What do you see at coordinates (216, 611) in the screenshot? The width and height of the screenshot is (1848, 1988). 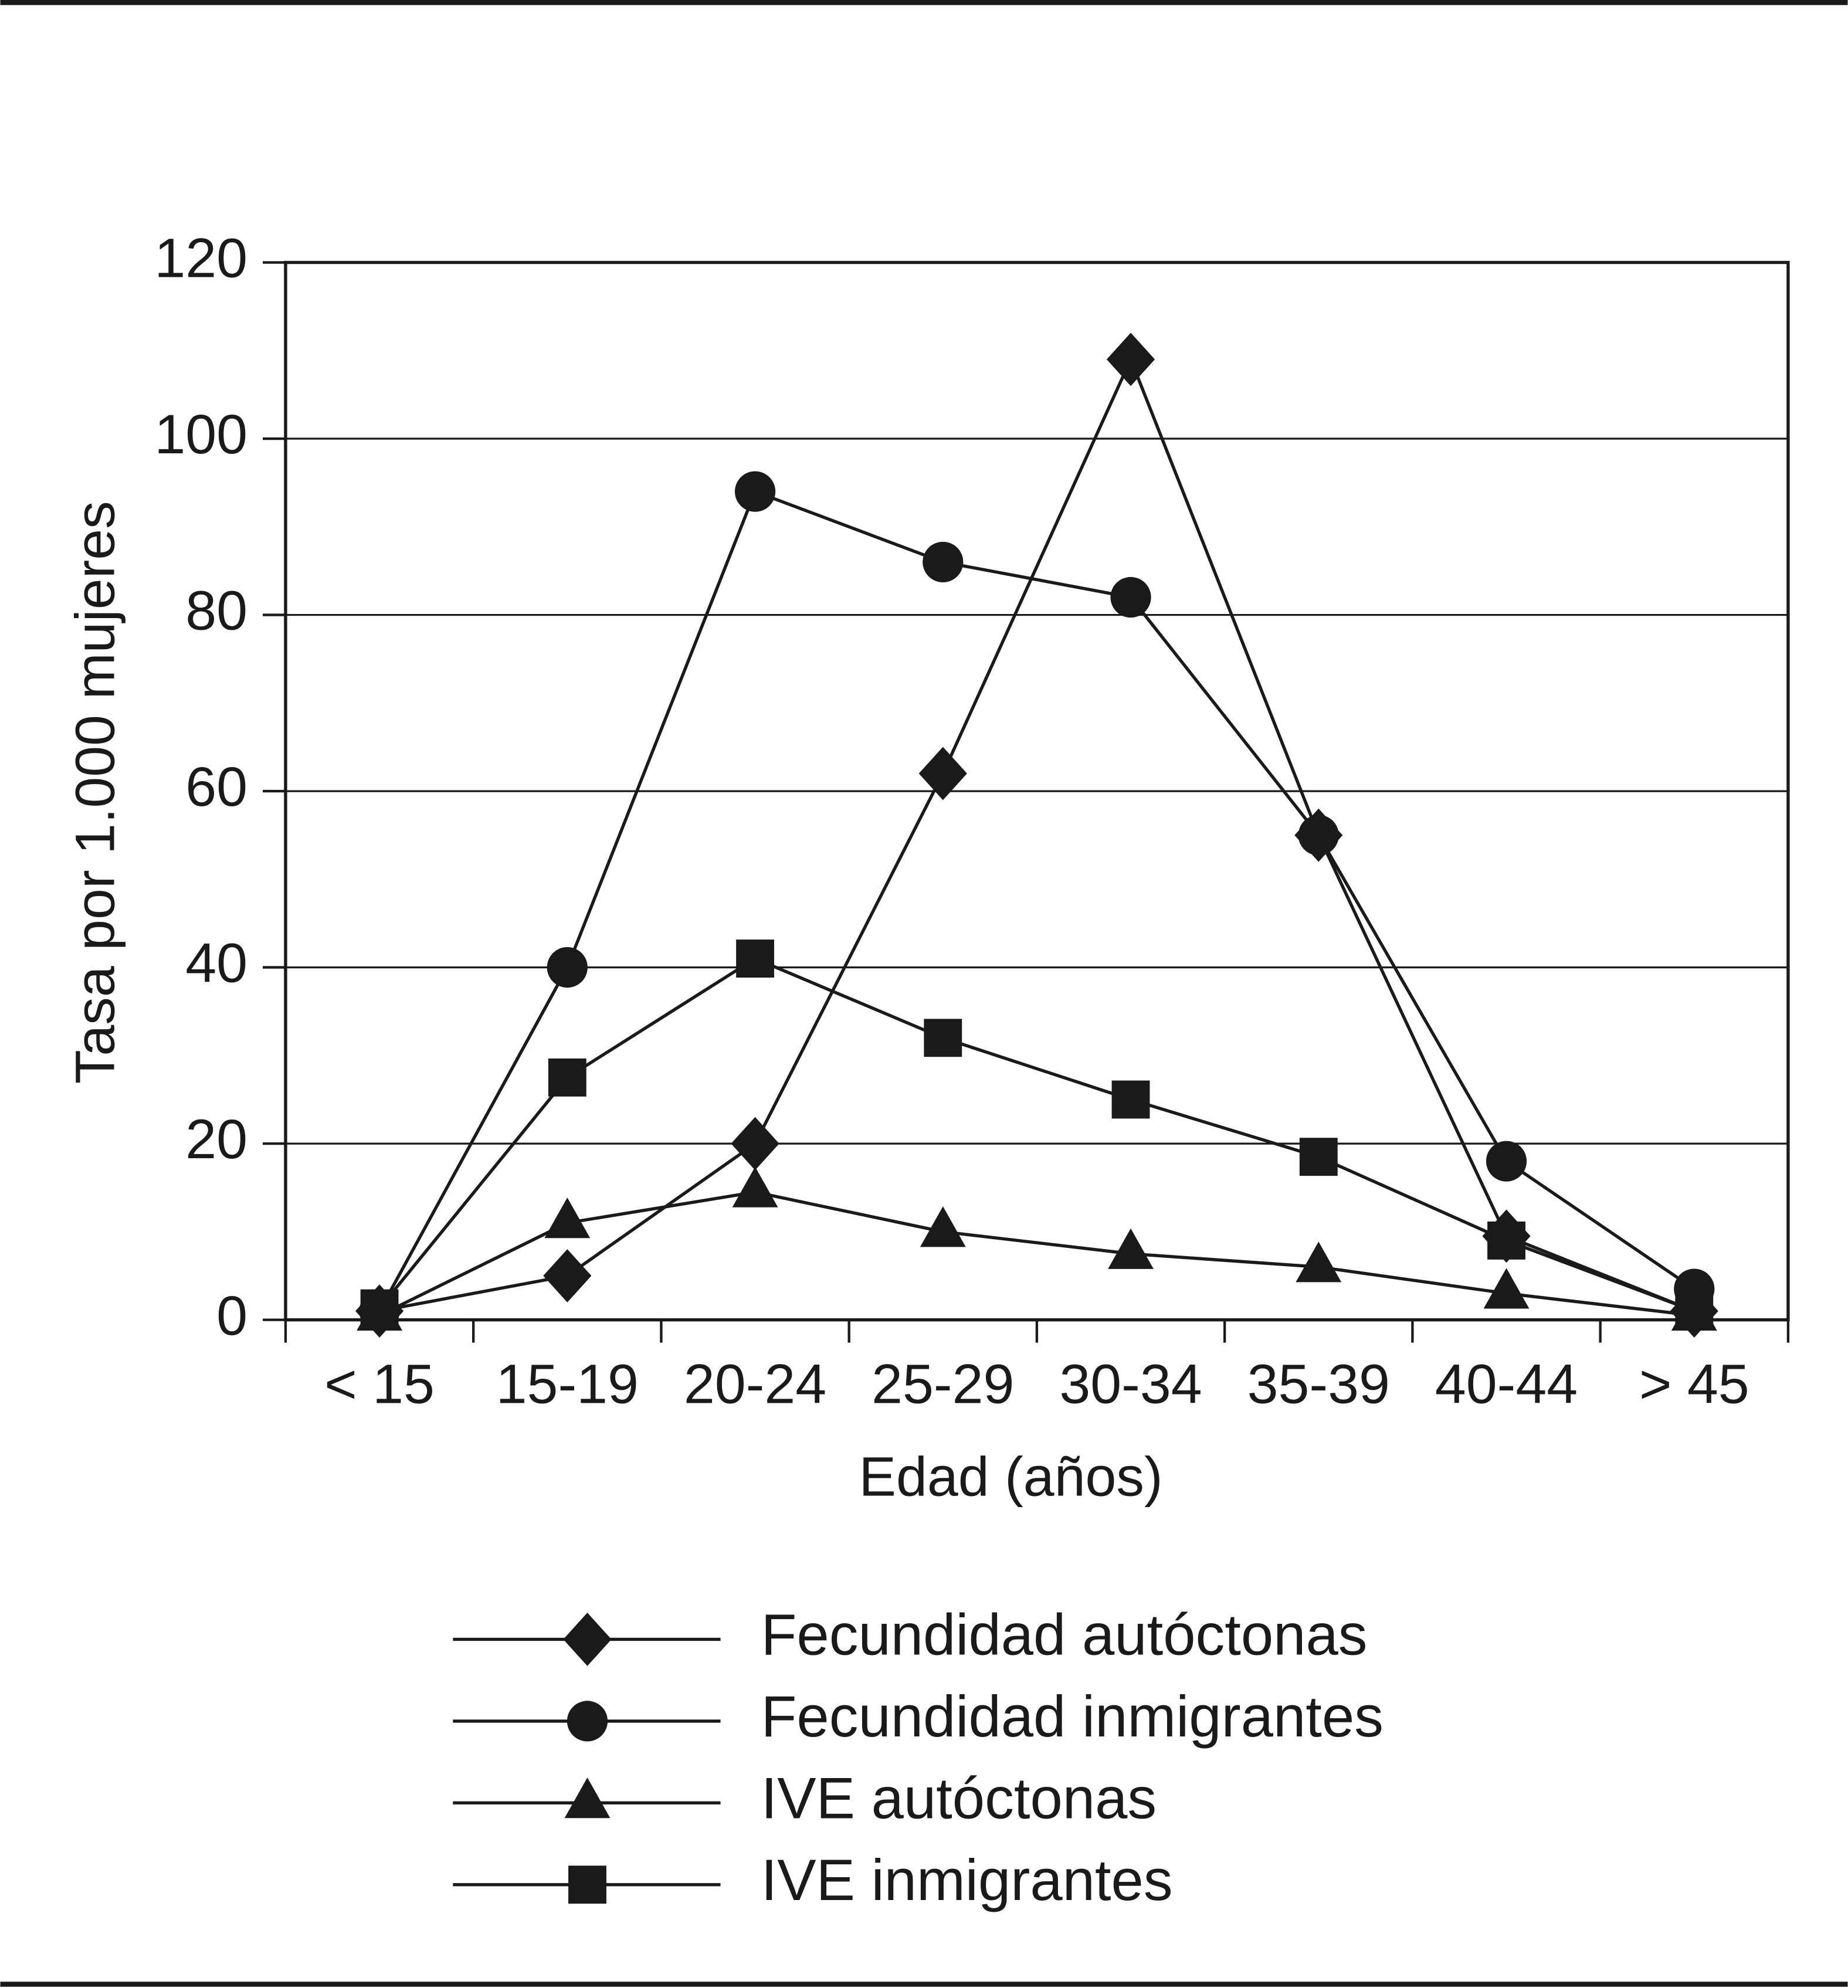 I see `y-tick-label: 80` at bounding box center [216, 611].